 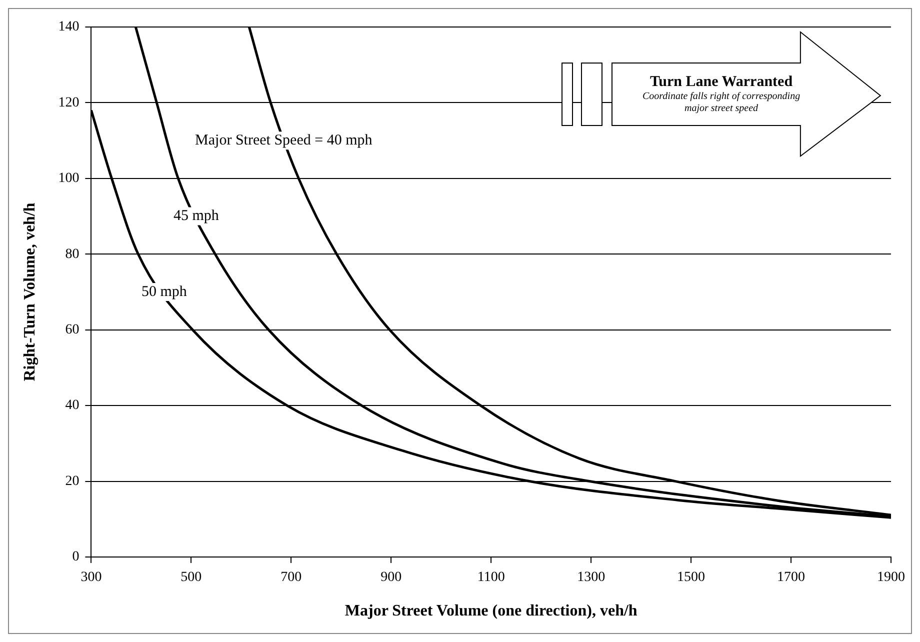 I want to click on y-axis-title: Right-Turn Volume, veh/h, so click(x=30, y=292).